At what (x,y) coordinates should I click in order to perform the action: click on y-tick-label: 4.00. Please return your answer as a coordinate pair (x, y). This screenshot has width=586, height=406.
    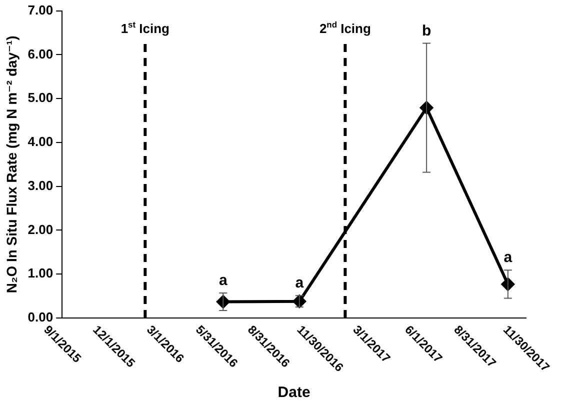
    Looking at the image, I should click on (41, 142).